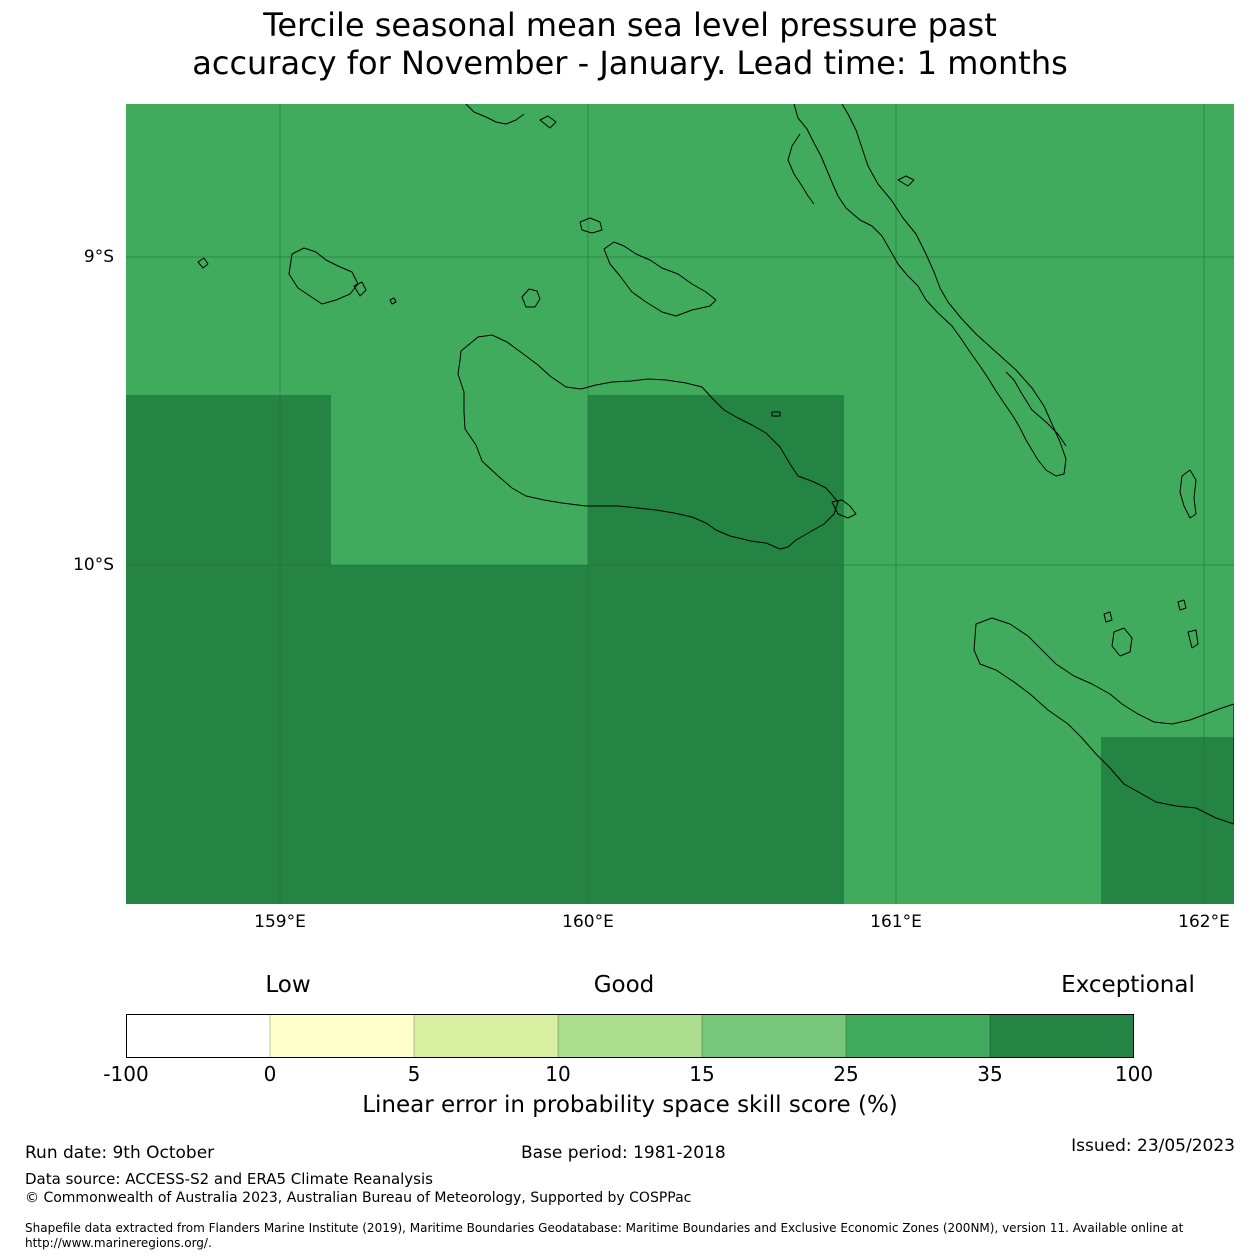 The width and height of the screenshot is (1260, 1260). What do you see at coordinates (623, 1153) in the screenshot?
I see `base-period: Base period: 1981-2018` at bounding box center [623, 1153].